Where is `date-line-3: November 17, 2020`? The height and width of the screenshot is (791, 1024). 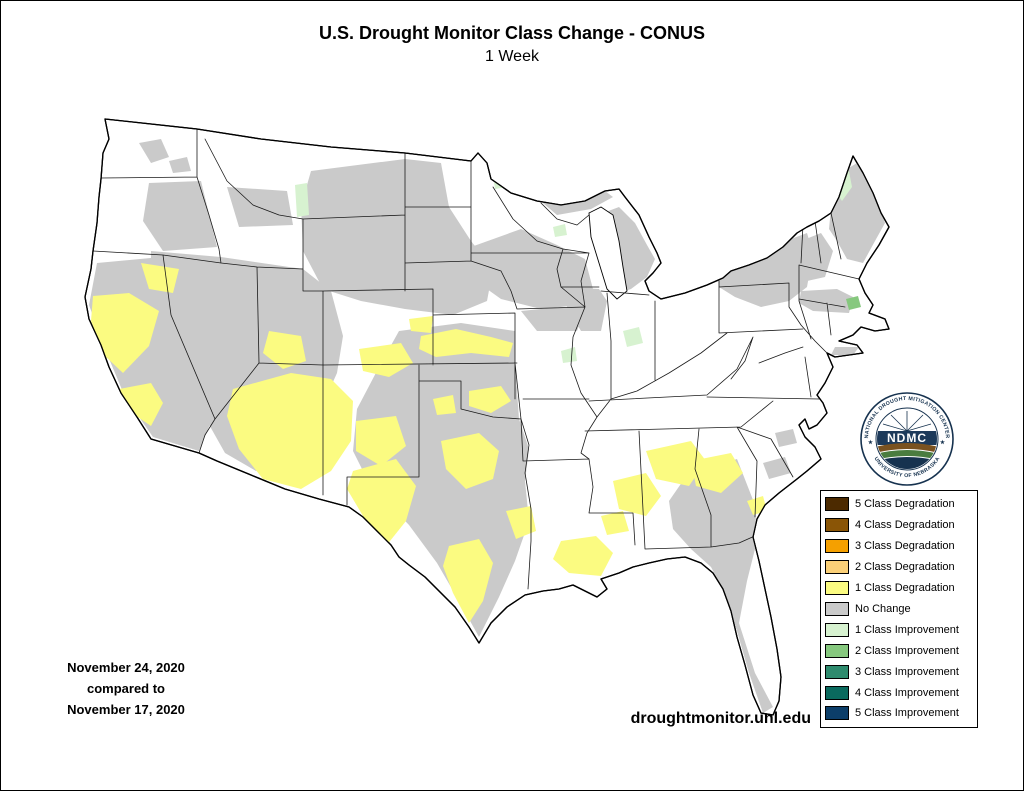
date-line-3: November 17, 2020 is located at coordinates (126, 709).